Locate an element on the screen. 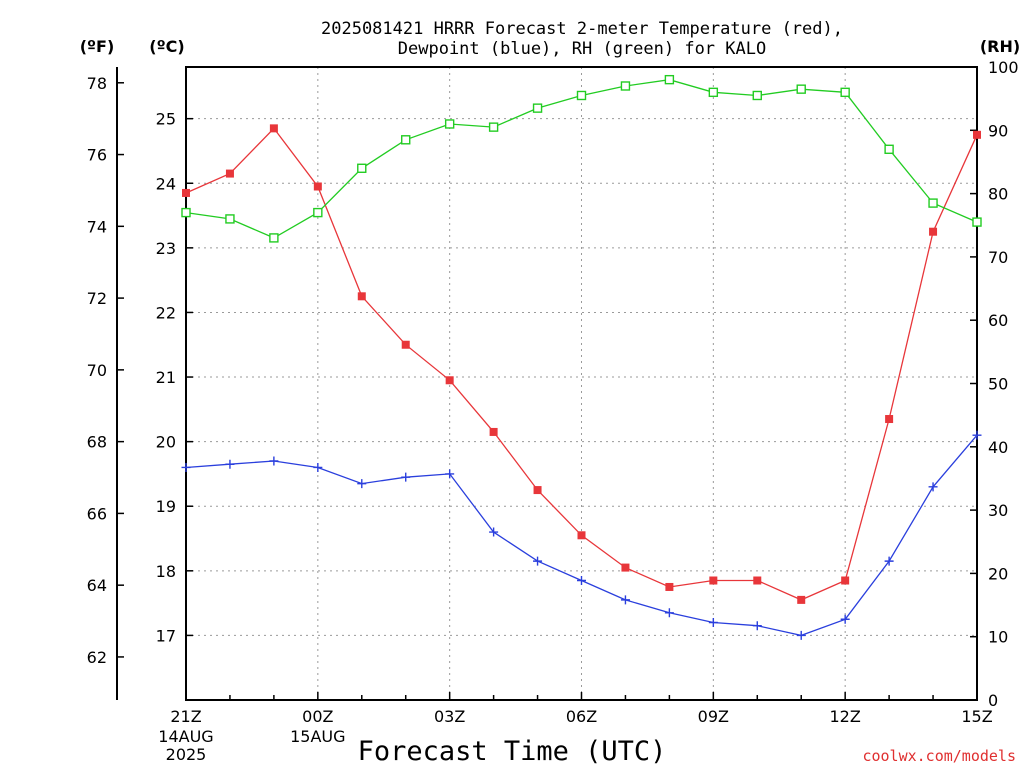  rh-tick-label: 0 is located at coordinates (993, 700).